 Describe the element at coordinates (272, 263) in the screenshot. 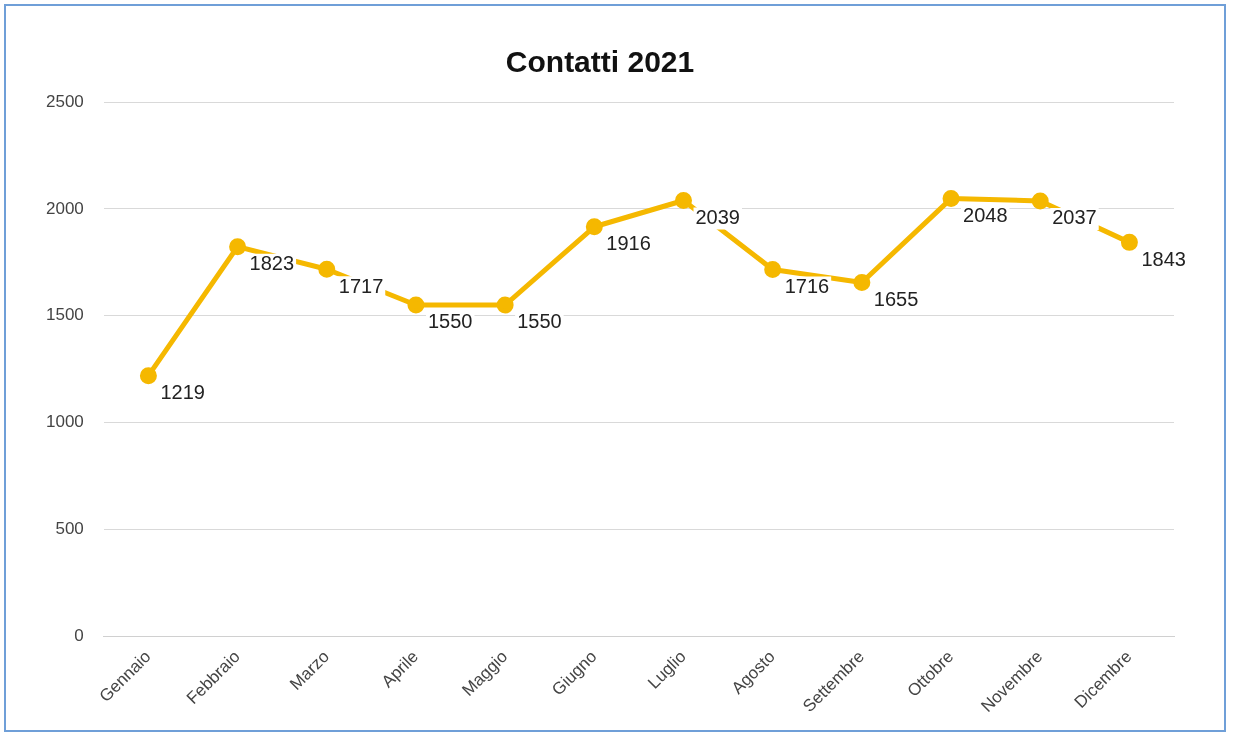

I see `data-label: 1823` at that location.